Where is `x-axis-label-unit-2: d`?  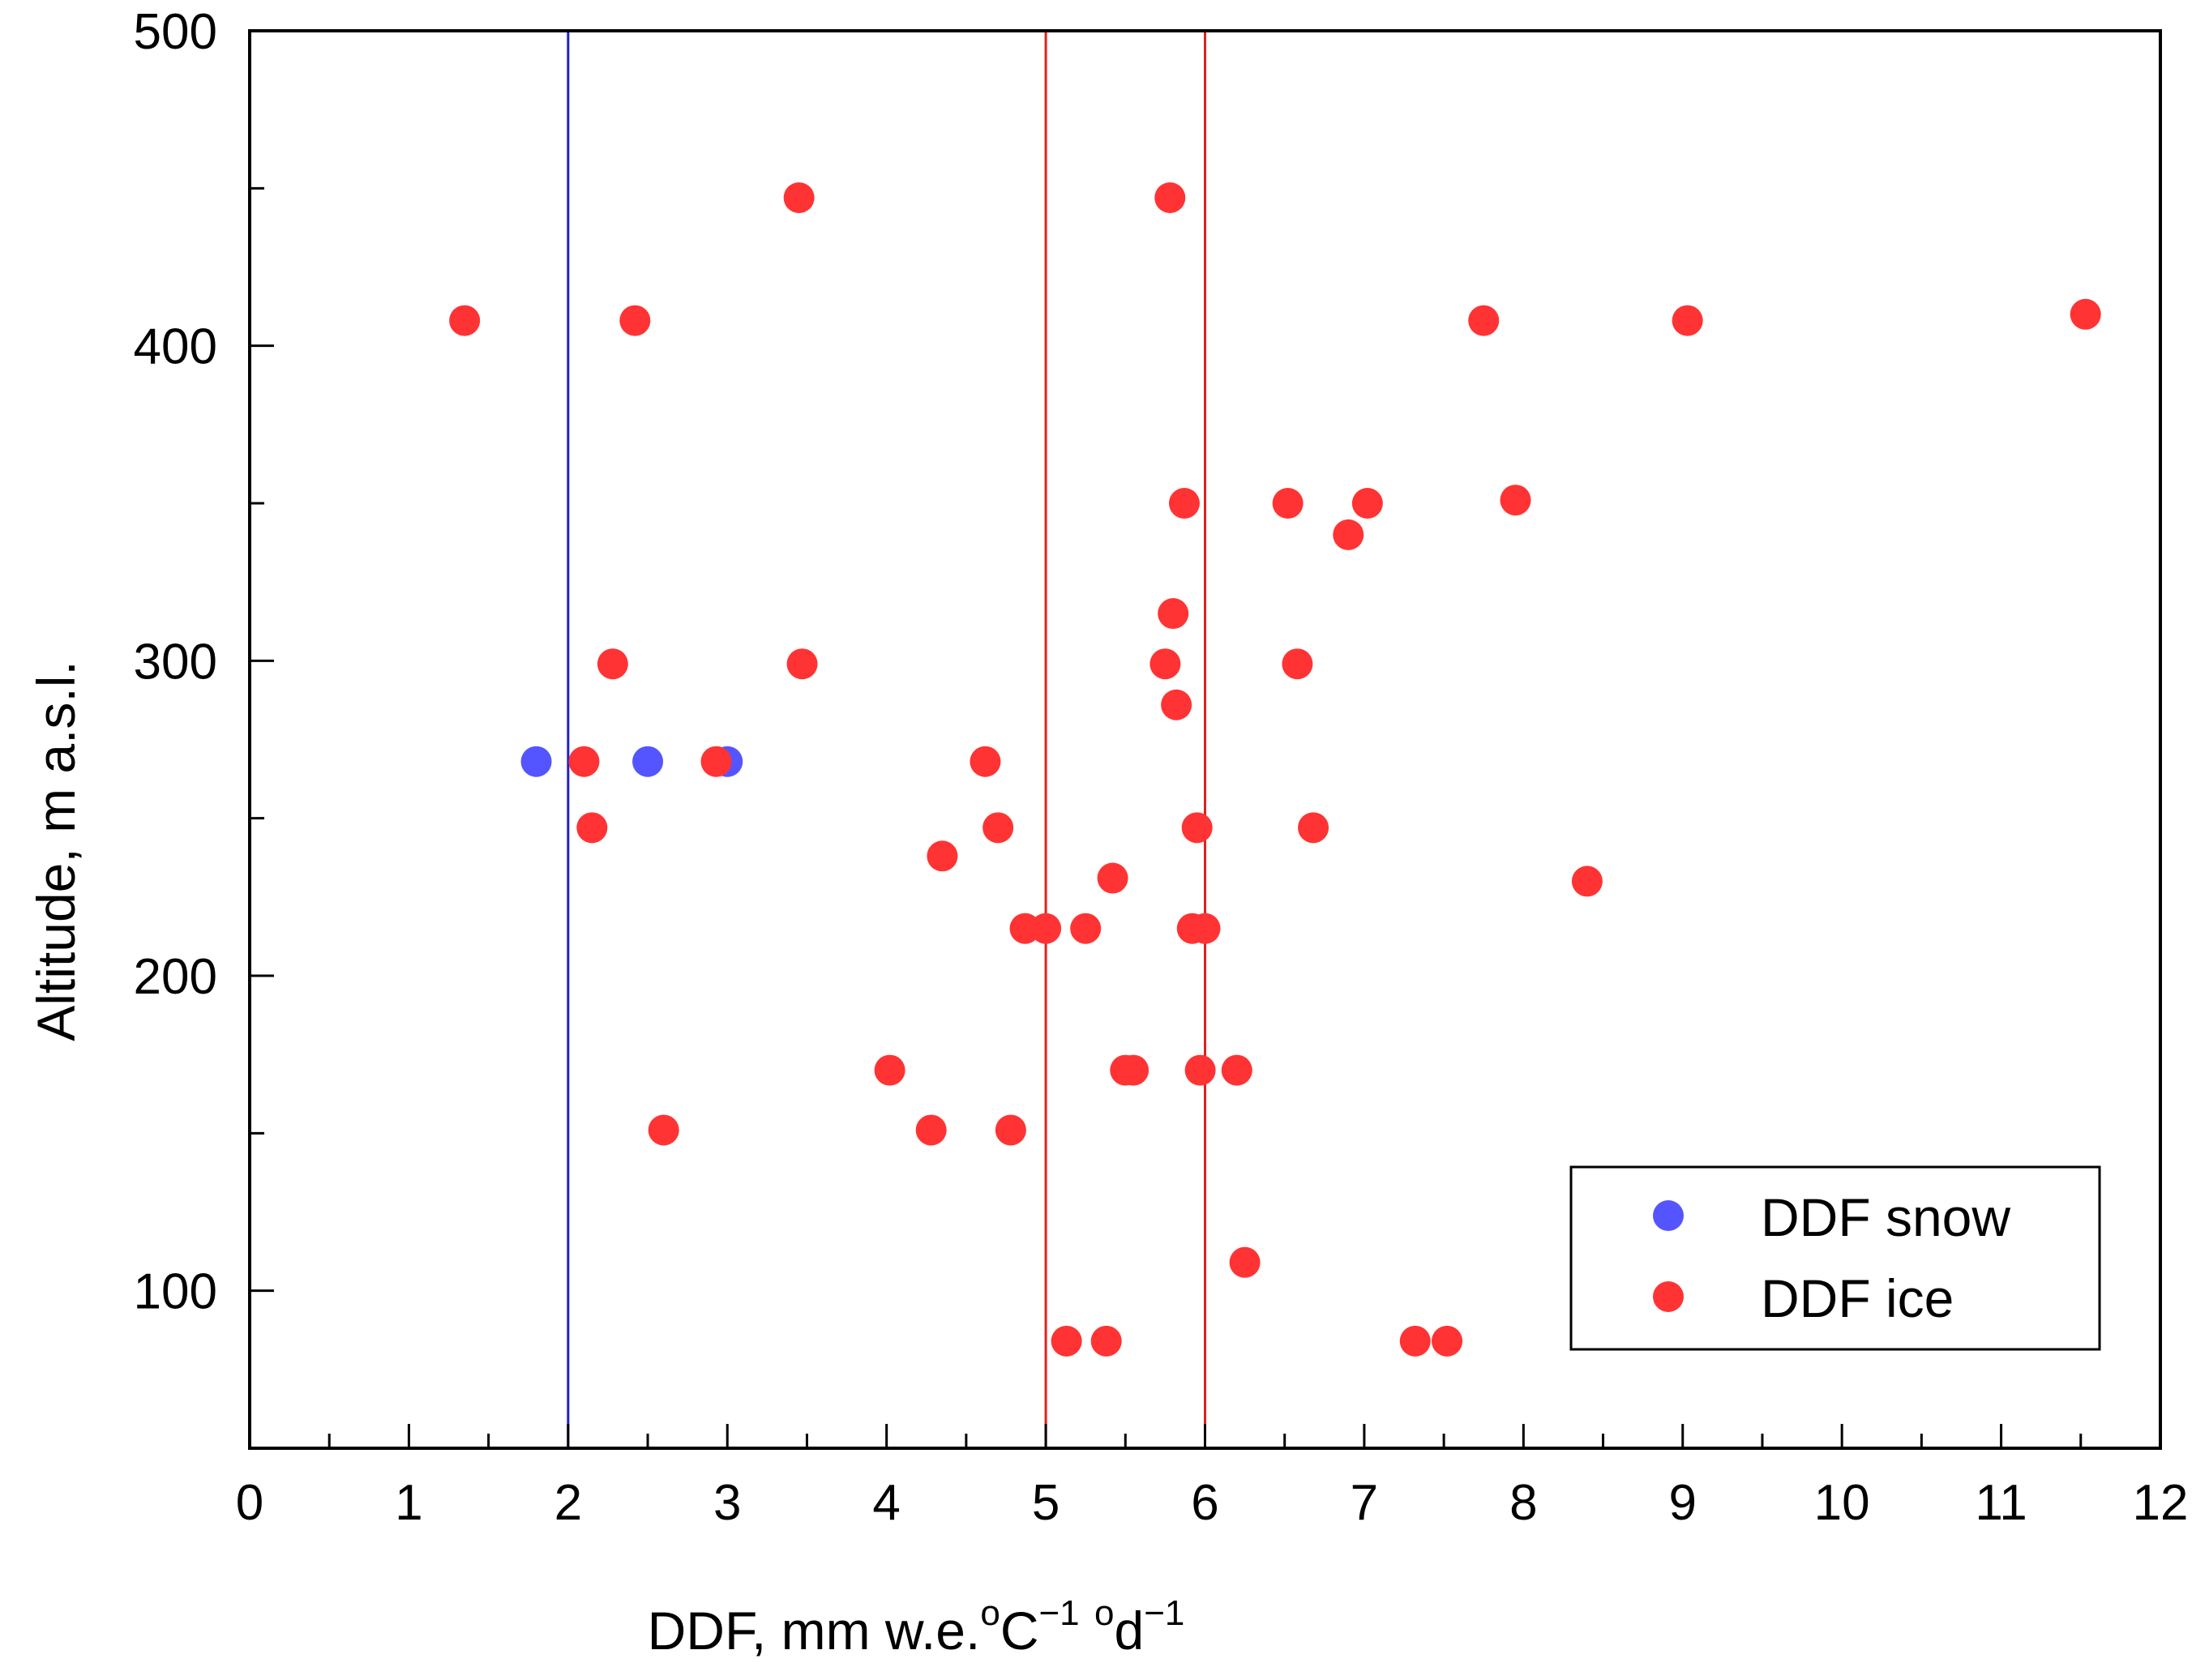
x-axis-label-unit-2: d is located at coordinates (1129, 1631).